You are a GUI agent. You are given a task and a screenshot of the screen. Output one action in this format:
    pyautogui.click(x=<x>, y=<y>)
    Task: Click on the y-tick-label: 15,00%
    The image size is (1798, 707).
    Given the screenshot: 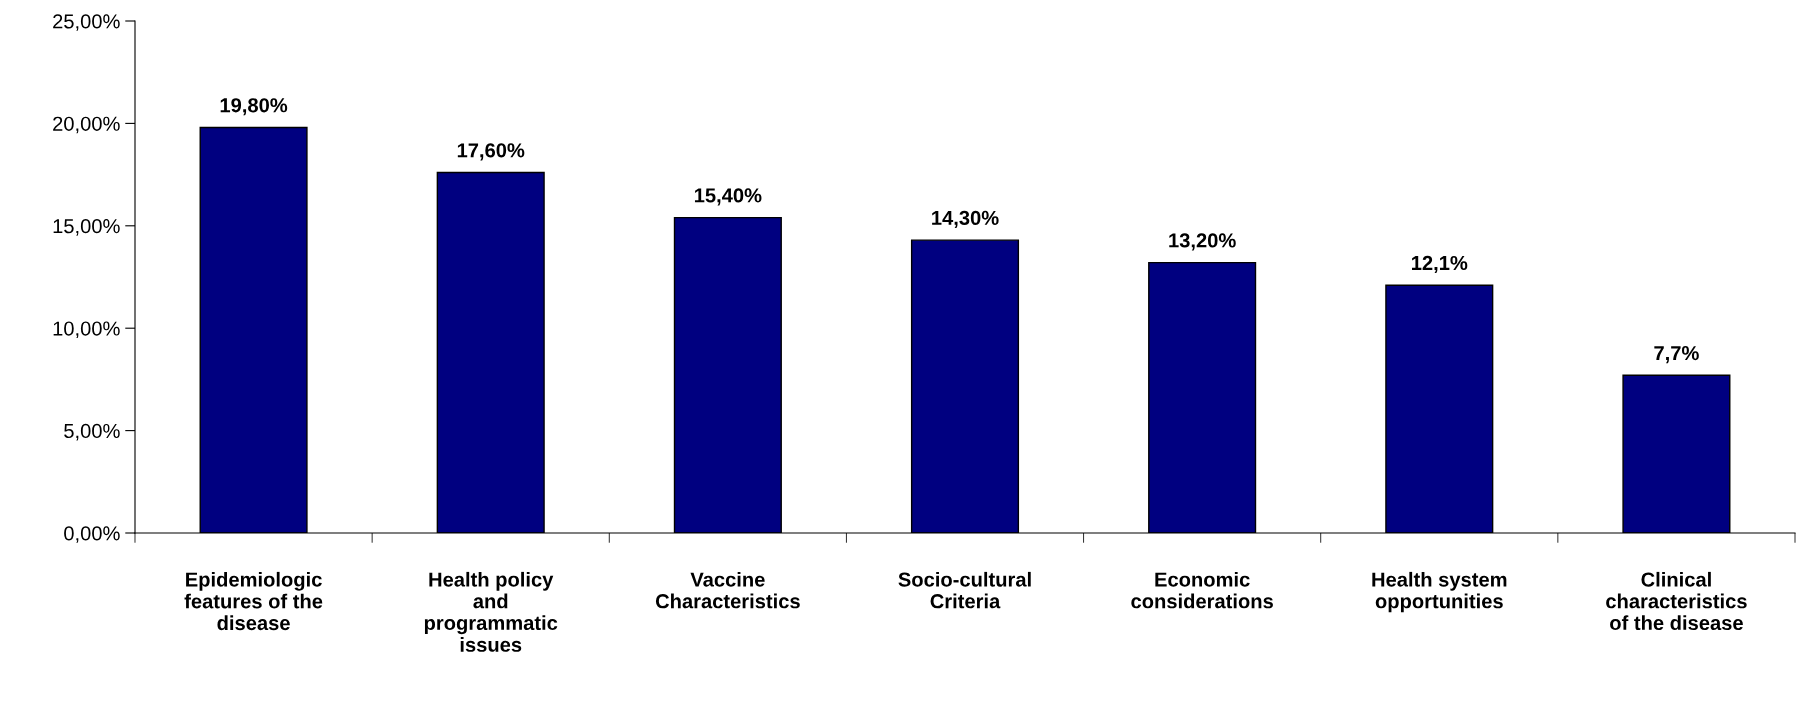 What is the action you would take?
    pyautogui.click(x=86, y=227)
    